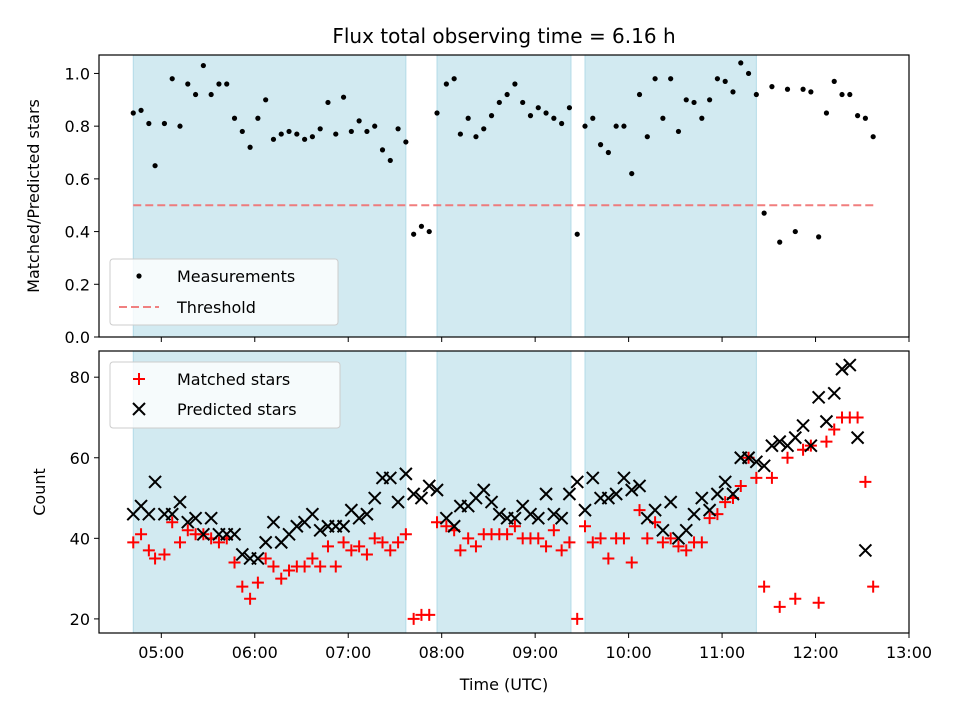 The height and width of the screenshot is (720, 960). What do you see at coordinates (237, 409) in the screenshot?
I see `legend-predicted-stars-label: Predicted stars` at bounding box center [237, 409].